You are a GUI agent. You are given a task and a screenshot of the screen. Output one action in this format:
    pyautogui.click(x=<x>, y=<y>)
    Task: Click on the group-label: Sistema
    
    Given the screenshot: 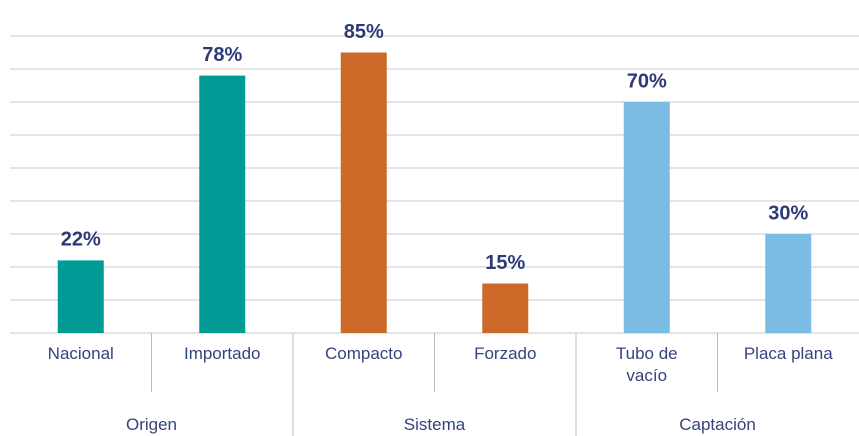 What is the action you would take?
    pyautogui.click(x=434, y=424)
    